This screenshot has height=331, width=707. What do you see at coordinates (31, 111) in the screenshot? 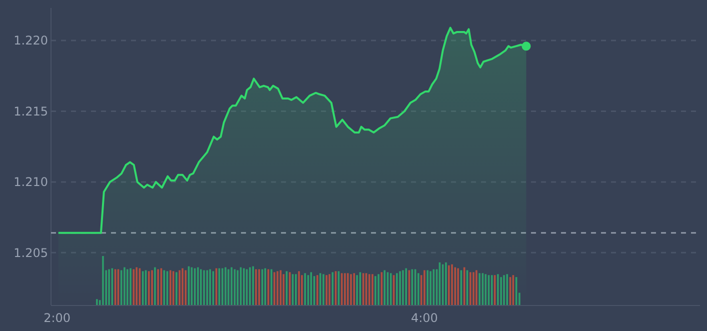
I see `y-tick-label: 1.215` at bounding box center [31, 111].